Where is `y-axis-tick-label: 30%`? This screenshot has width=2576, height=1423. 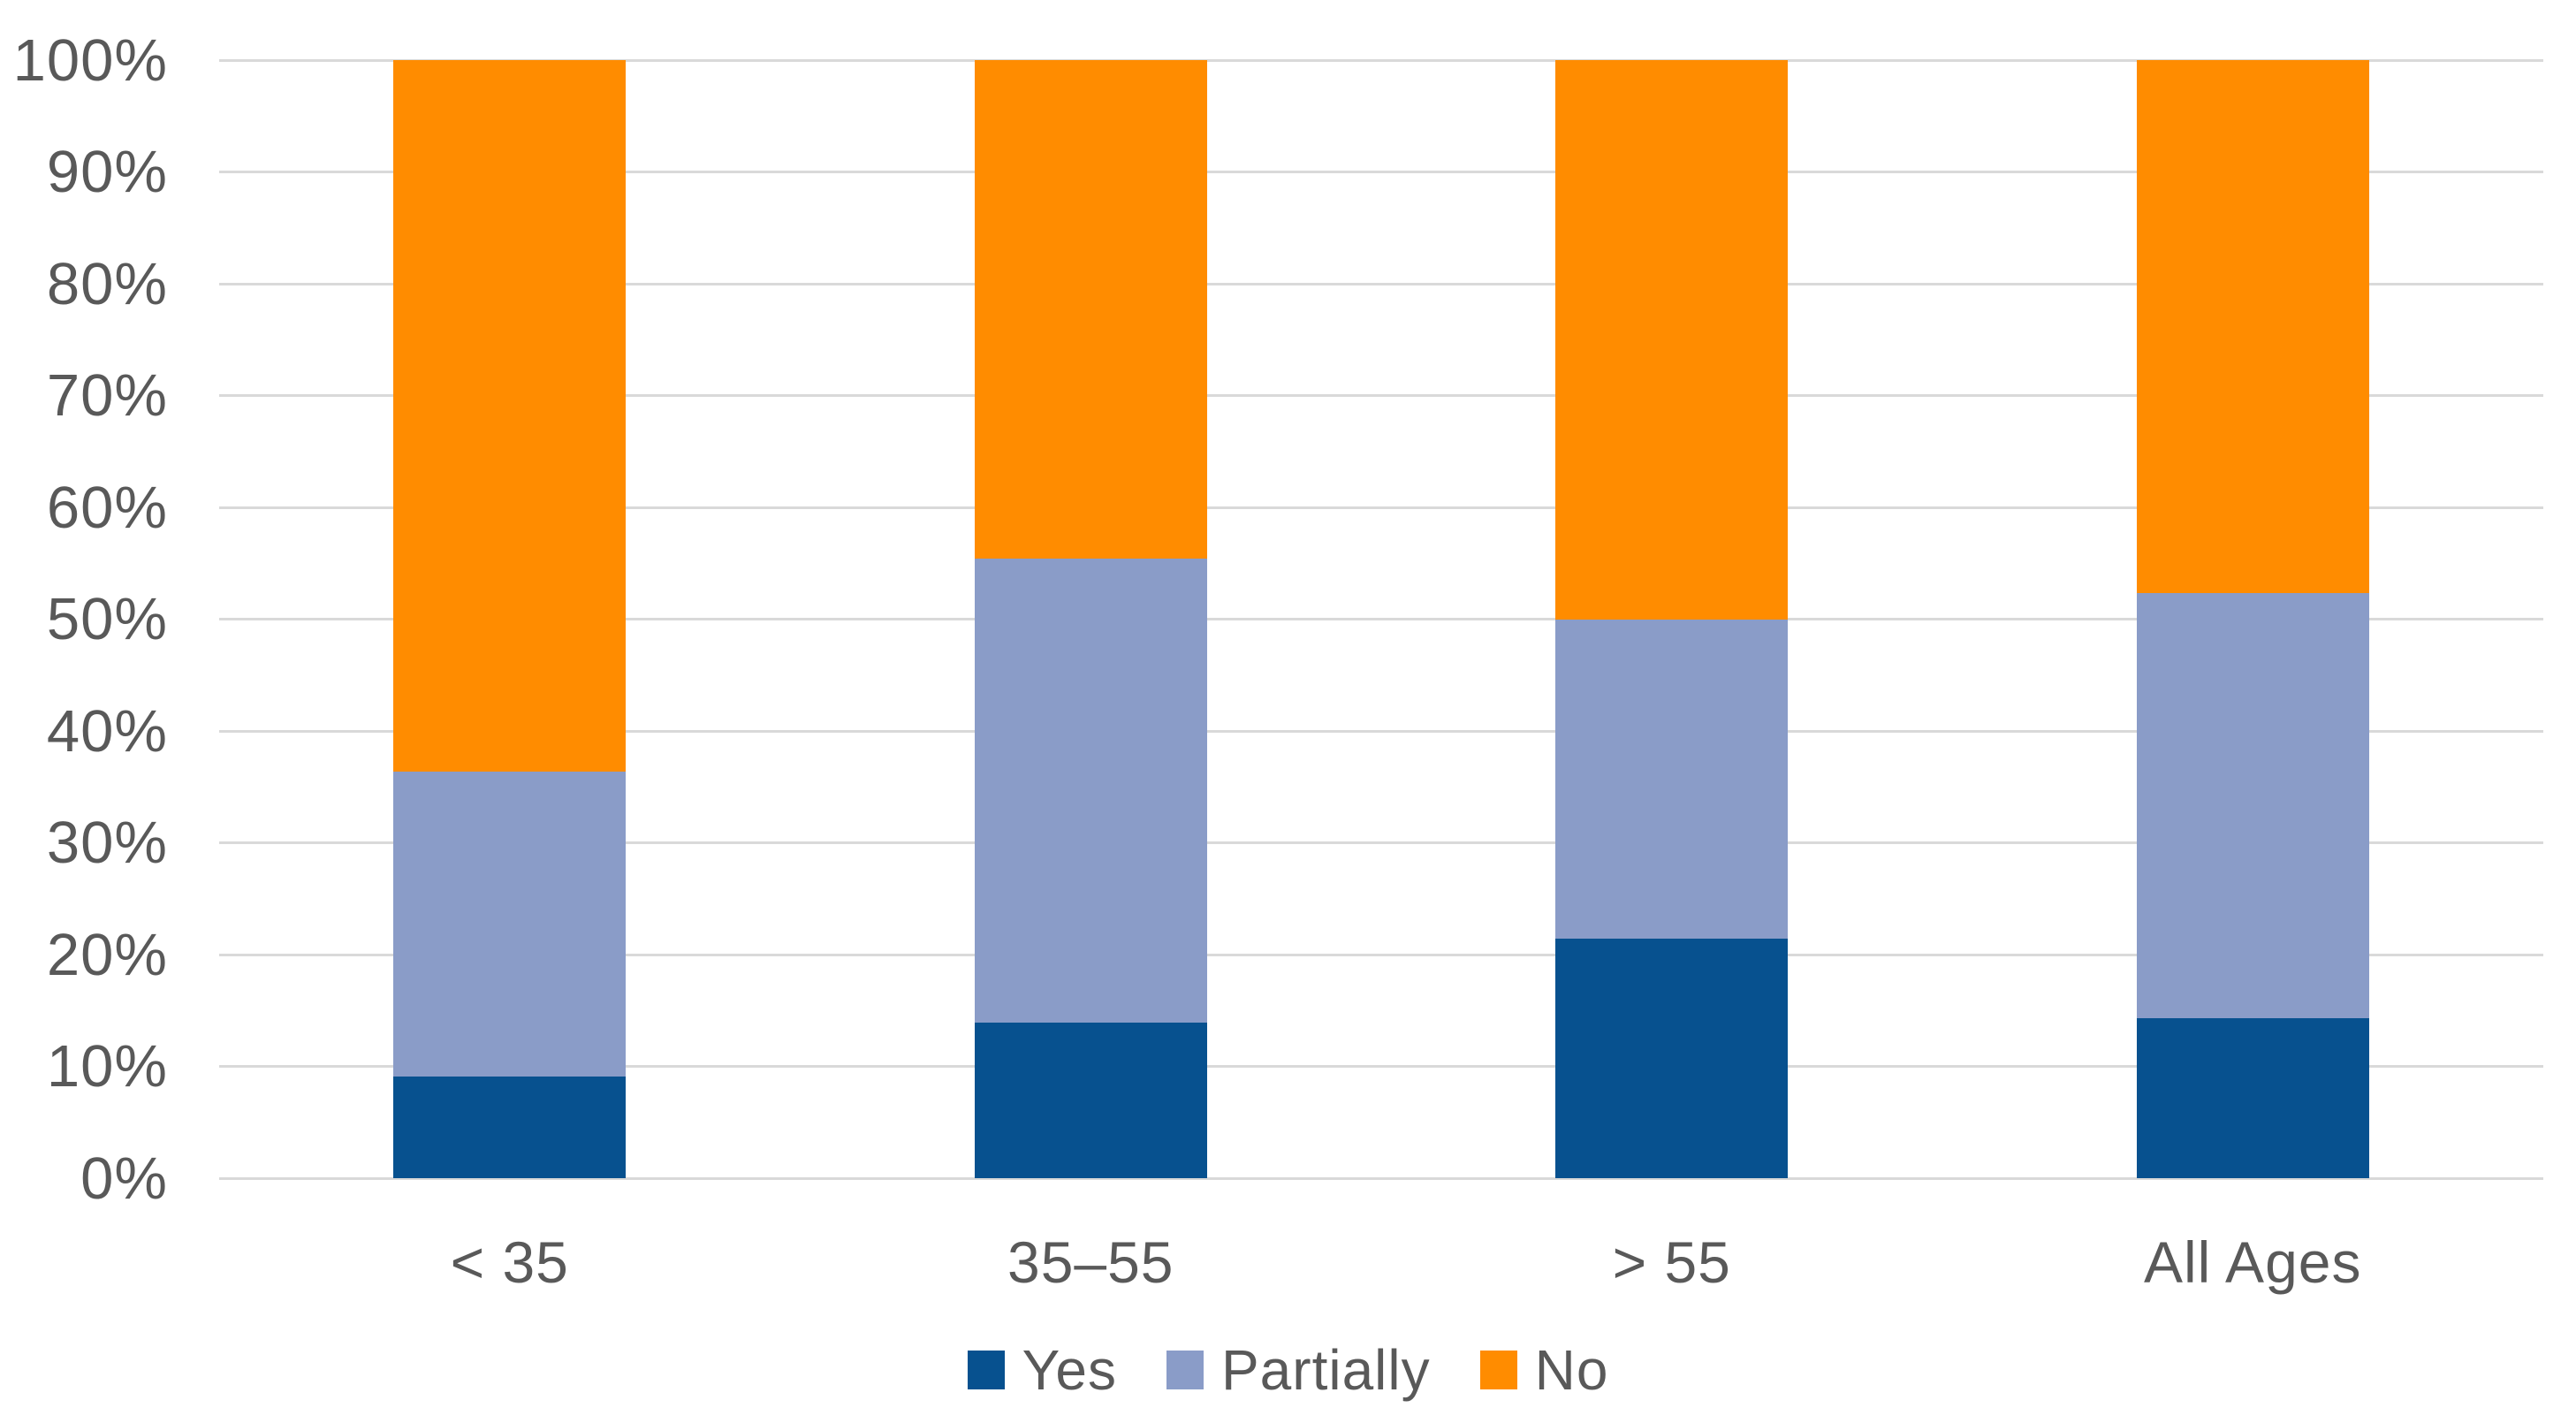
y-axis-tick-label: 30% is located at coordinates (107, 843).